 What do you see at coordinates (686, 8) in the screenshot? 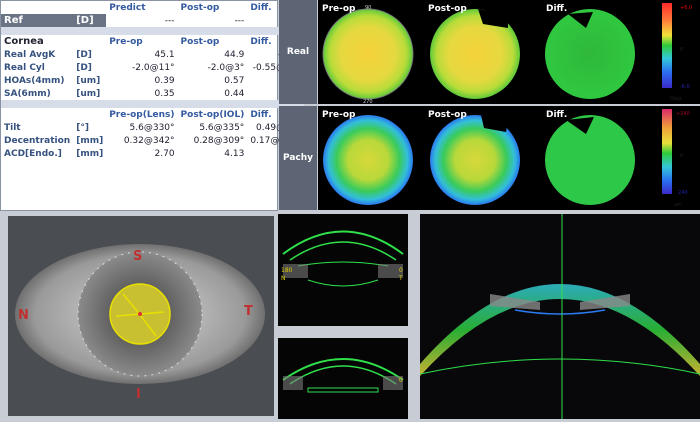
I see `scale-label-top: +6.0` at bounding box center [686, 8].